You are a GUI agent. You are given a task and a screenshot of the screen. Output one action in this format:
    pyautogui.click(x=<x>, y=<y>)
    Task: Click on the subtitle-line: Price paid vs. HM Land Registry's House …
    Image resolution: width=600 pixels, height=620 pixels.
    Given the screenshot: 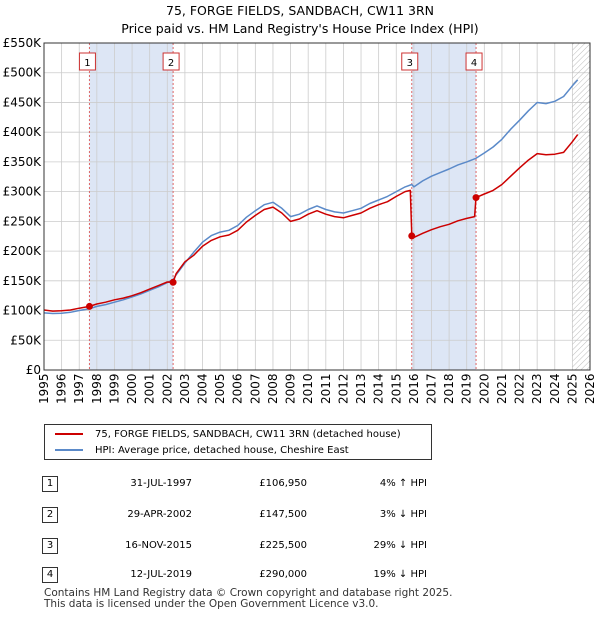 What is the action you would take?
    pyautogui.click(x=300, y=28)
    